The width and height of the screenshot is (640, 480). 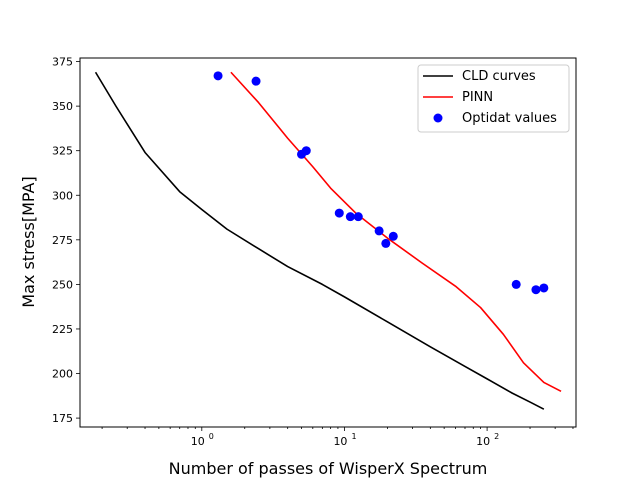 What do you see at coordinates (353, 436) in the screenshot?
I see `x-tick-exponent: 1` at bounding box center [353, 436].